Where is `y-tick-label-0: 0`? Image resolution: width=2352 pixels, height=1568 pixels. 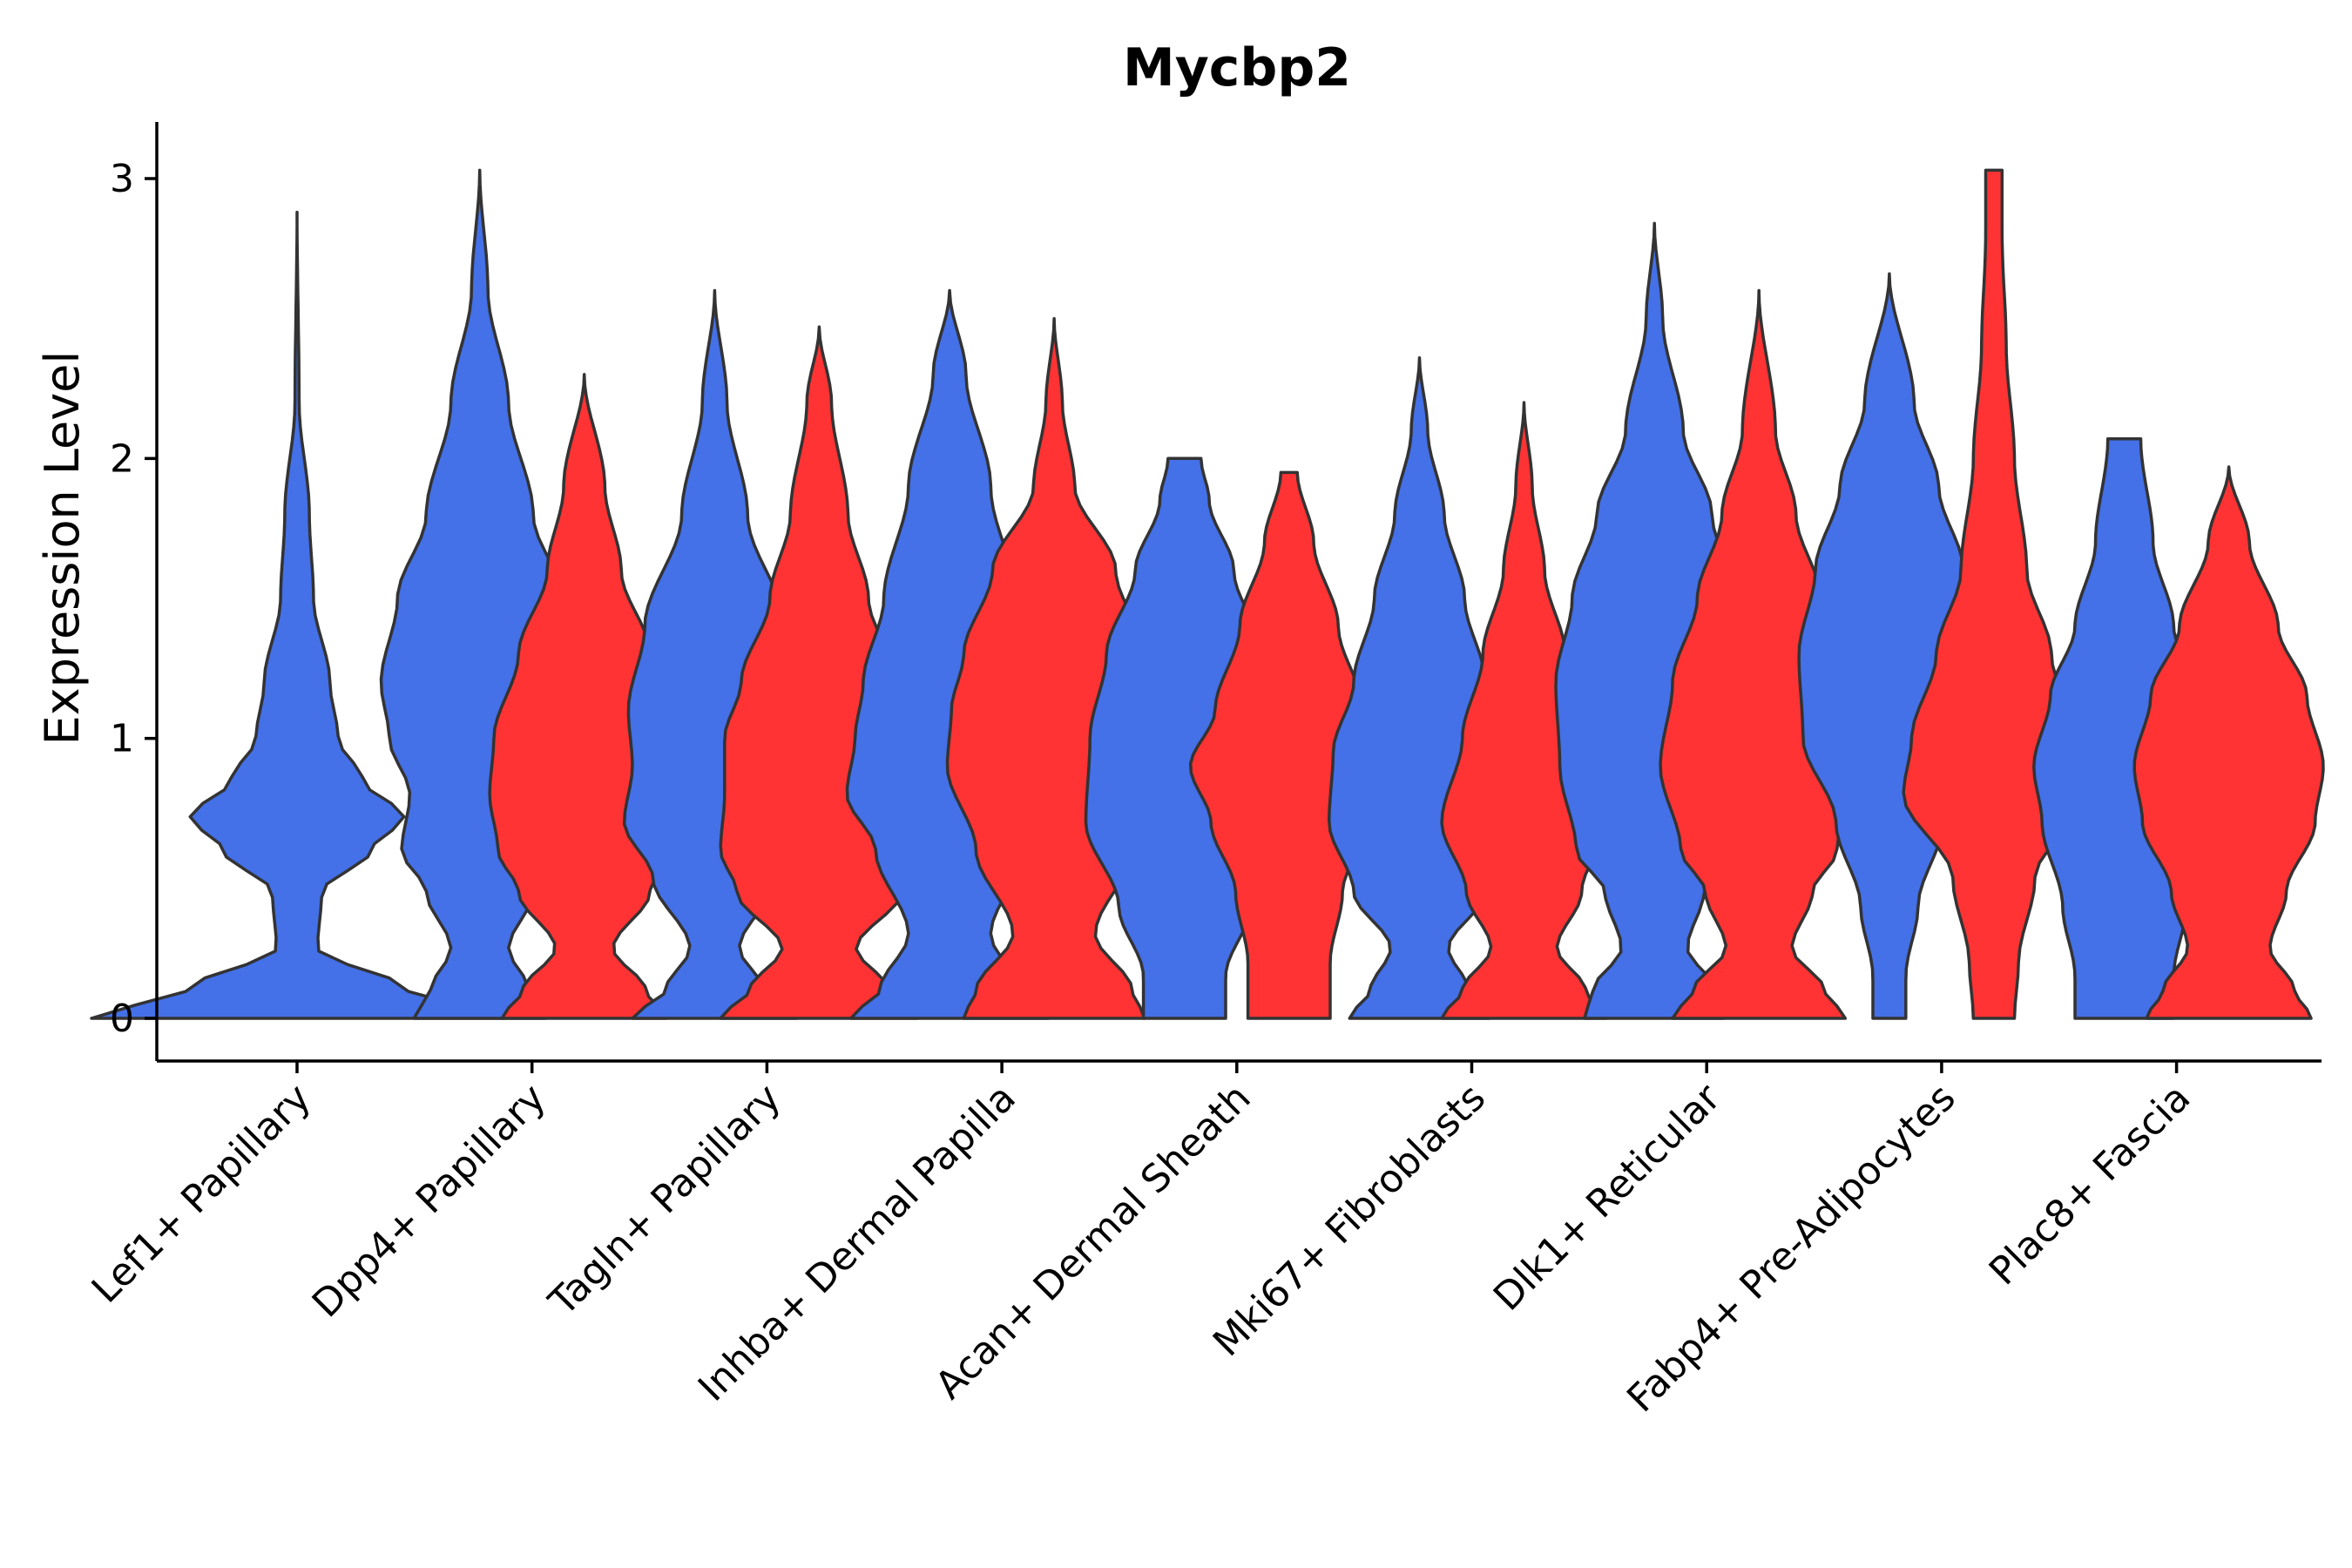
y-tick-label-0: 0 is located at coordinates (122, 1019).